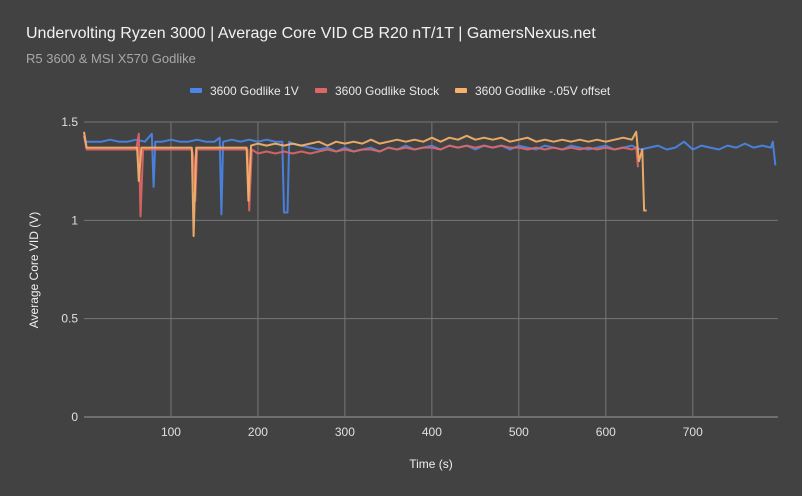 The image size is (802, 496). Describe the element at coordinates (387, 91) in the screenshot. I see `legend-label: 3600 Godlike Stock` at that location.